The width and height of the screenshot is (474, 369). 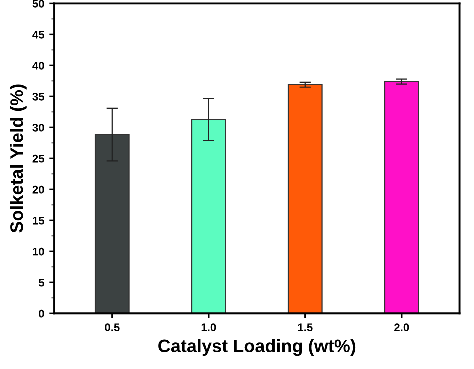 What do you see at coordinates (38, 190) in the screenshot?
I see `y-tick-label: 20` at bounding box center [38, 190].